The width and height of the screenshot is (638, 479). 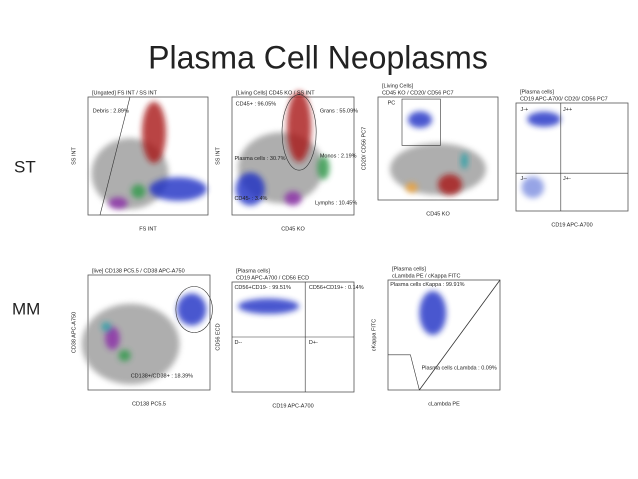 I want to click on plot-header: CD45 KO / CD20/ CD56 PC7, so click(x=418, y=93).